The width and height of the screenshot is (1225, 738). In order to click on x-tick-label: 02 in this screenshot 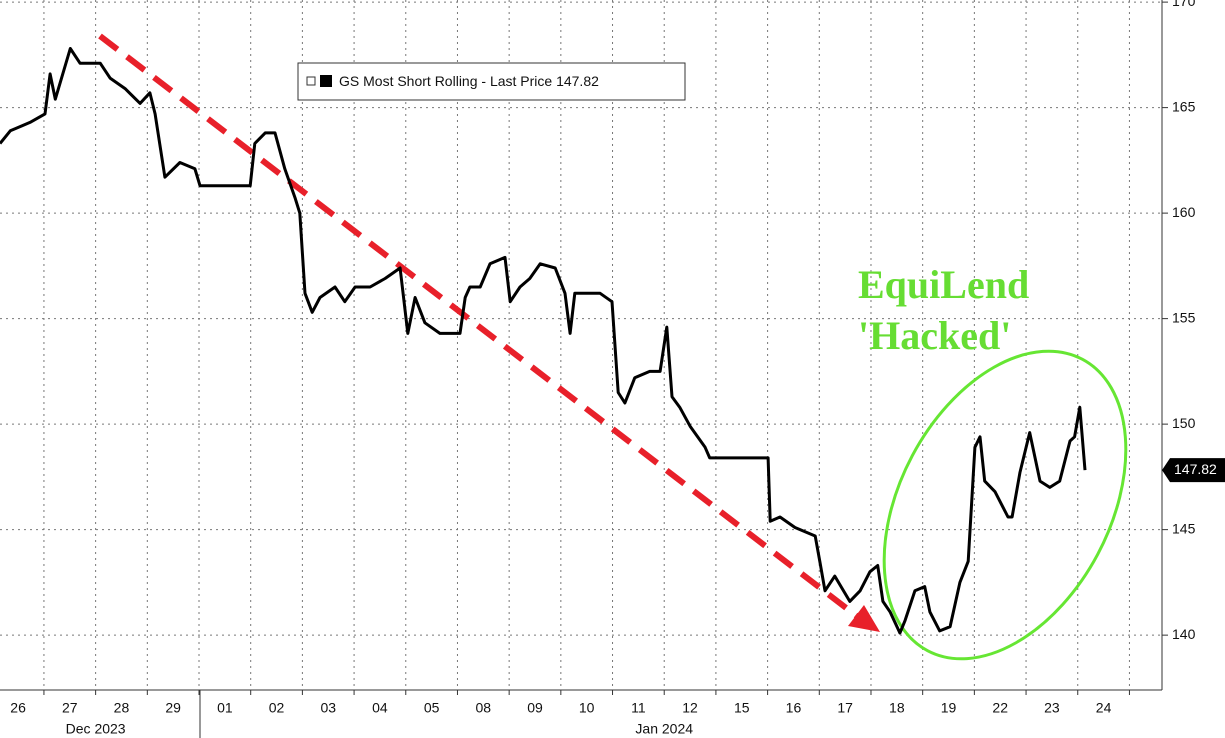, I will do `click(277, 708)`.